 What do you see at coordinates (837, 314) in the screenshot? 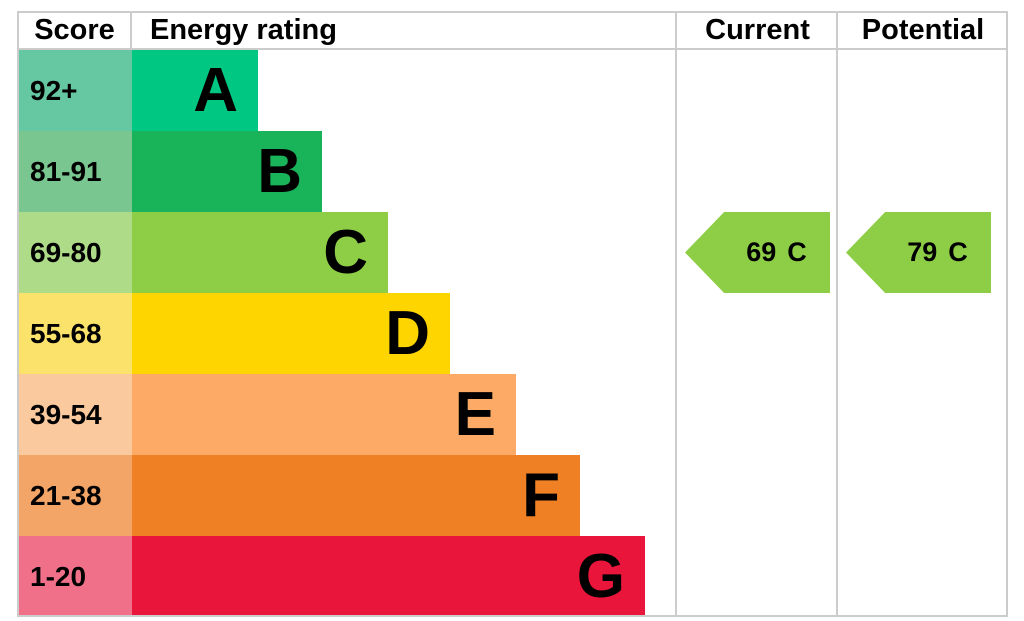
I see `potential-column-divider-line` at bounding box center [837, 314].